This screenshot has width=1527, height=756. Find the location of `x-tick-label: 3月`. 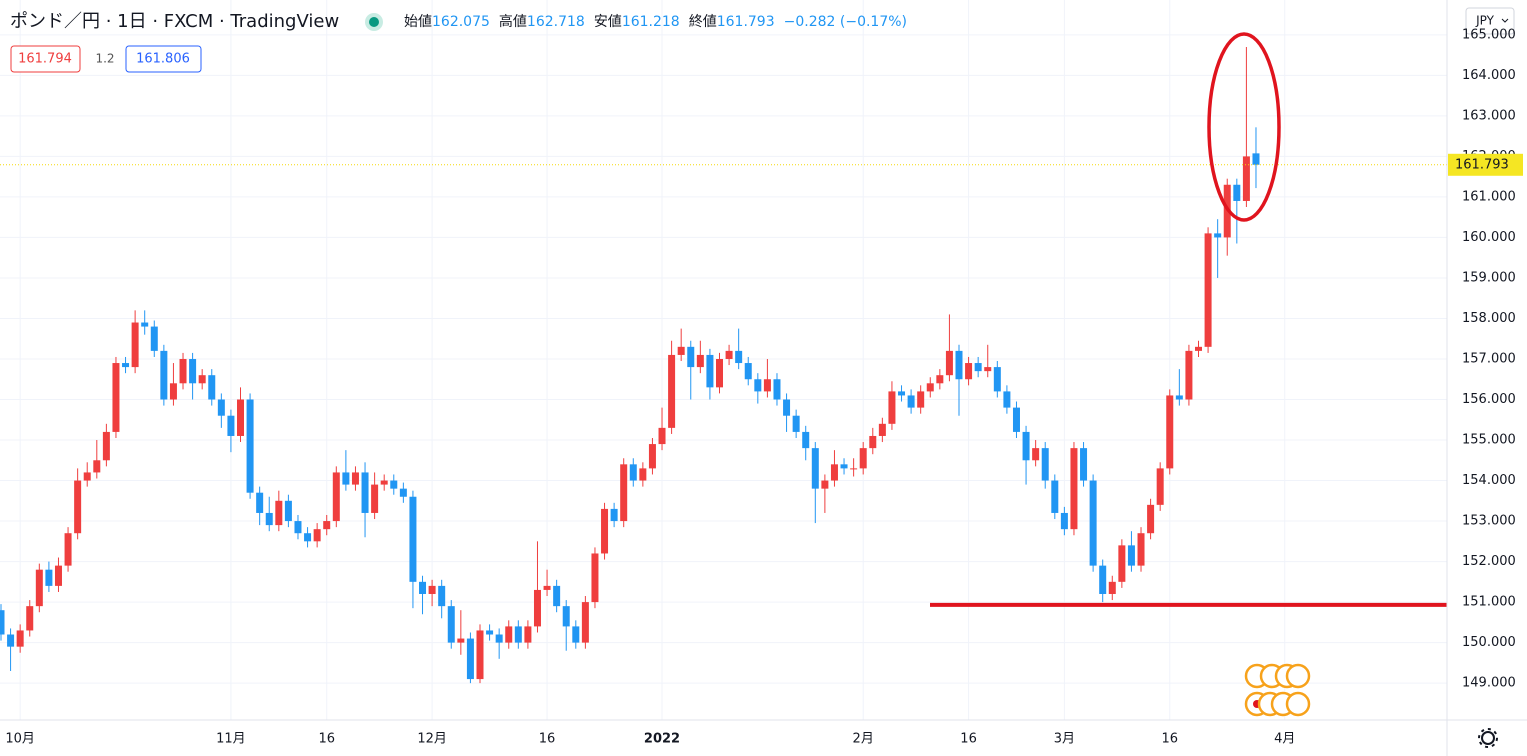

x-tick-label: 3月 is located at coordinates (1064, 739).